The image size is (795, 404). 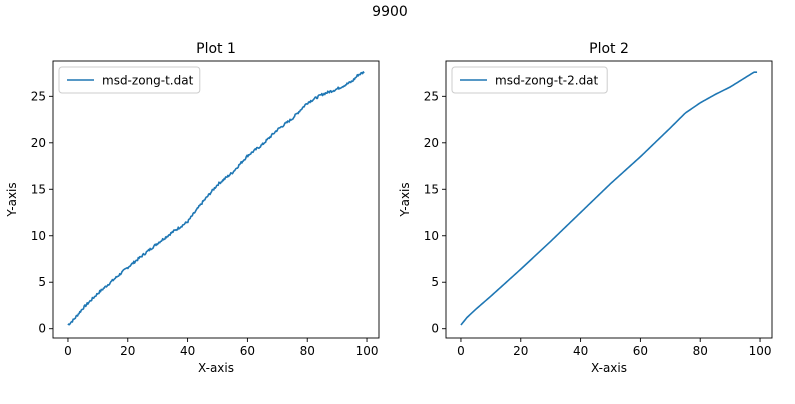 What do you see at coordinates (216, 49) in the screenshot?
I see `plot-title: Plot 1` at bounding box center [216, 49].